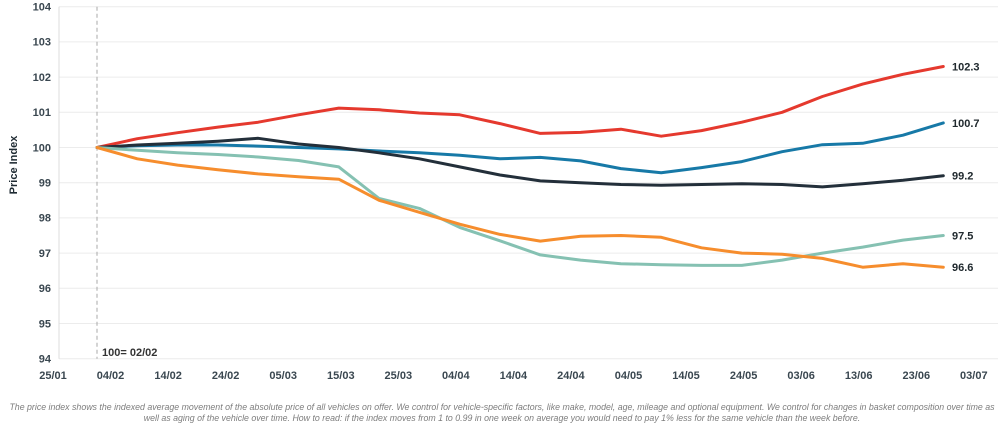 The image size is (1004, 430). I want to click on x-tick-label-13-06: 13/06, so click(859, 376).